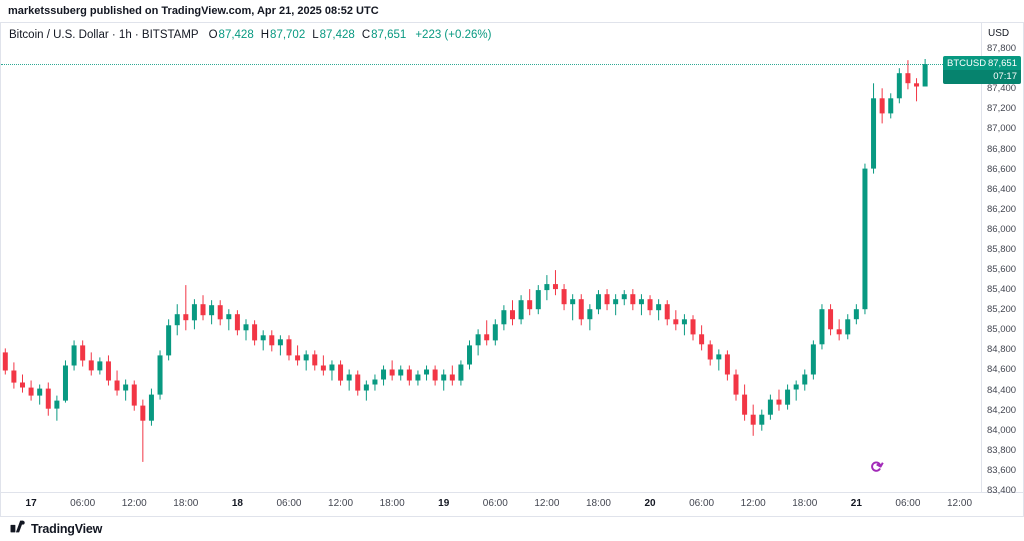  What do you see at coordinates (512, 529) in the screenshot?
I see `footer-bar: TradingView` at bounding box center [512, 529].